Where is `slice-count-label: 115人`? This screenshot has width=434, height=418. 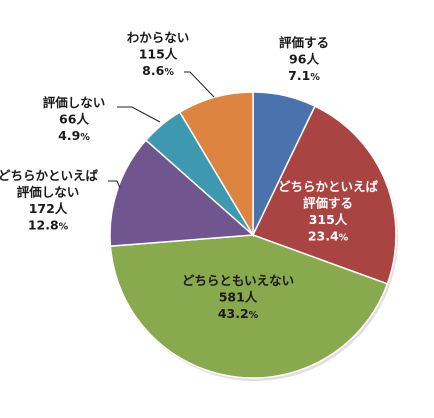
slice-count-label: 115人 is located at coordinates (158, 54).